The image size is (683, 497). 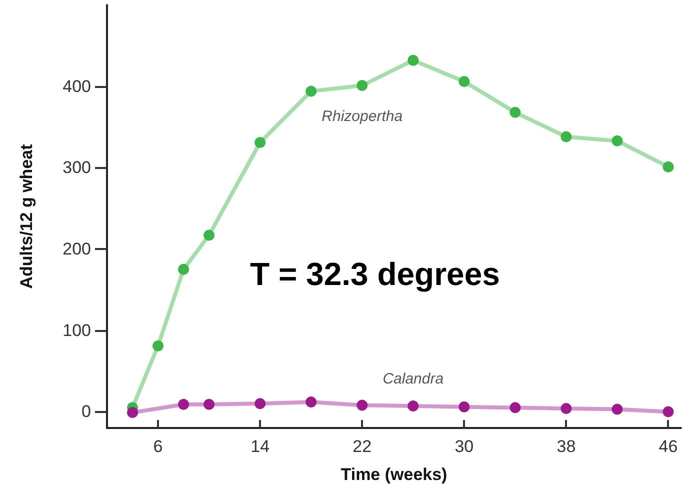 I want to click on y-tick-label: 100, so click(x=76, y=330).